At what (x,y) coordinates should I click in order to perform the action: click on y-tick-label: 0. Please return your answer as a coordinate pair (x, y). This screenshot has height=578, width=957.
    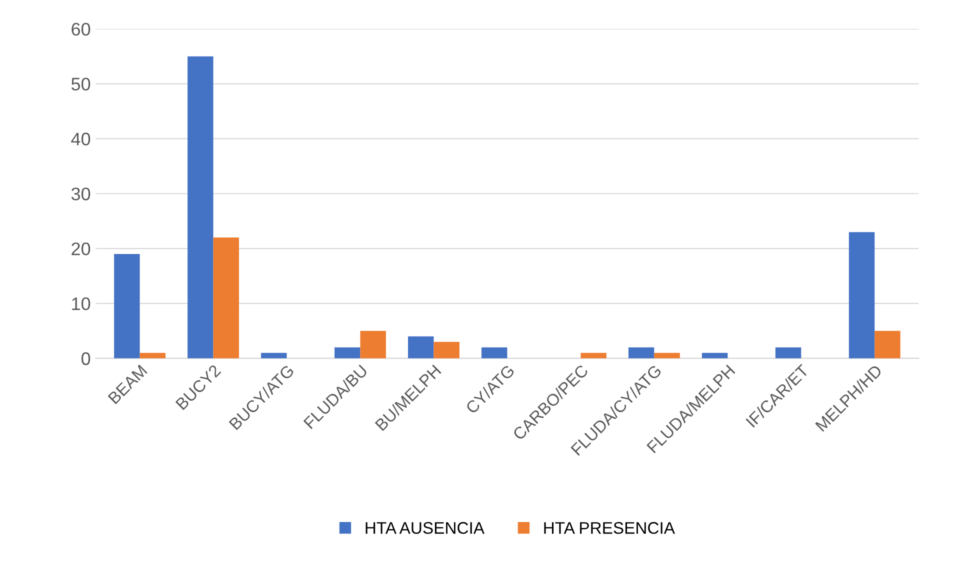
    Looking at the image, I should click on (86, 359).